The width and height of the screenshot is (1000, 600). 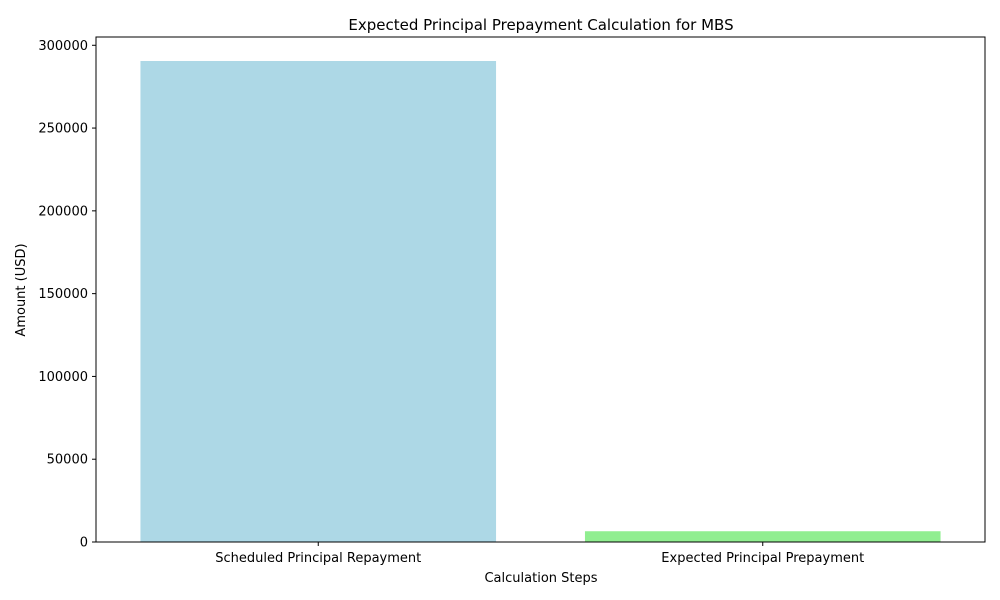 I want to click on y-tick-label: 200000, so click(x=63, y=211).